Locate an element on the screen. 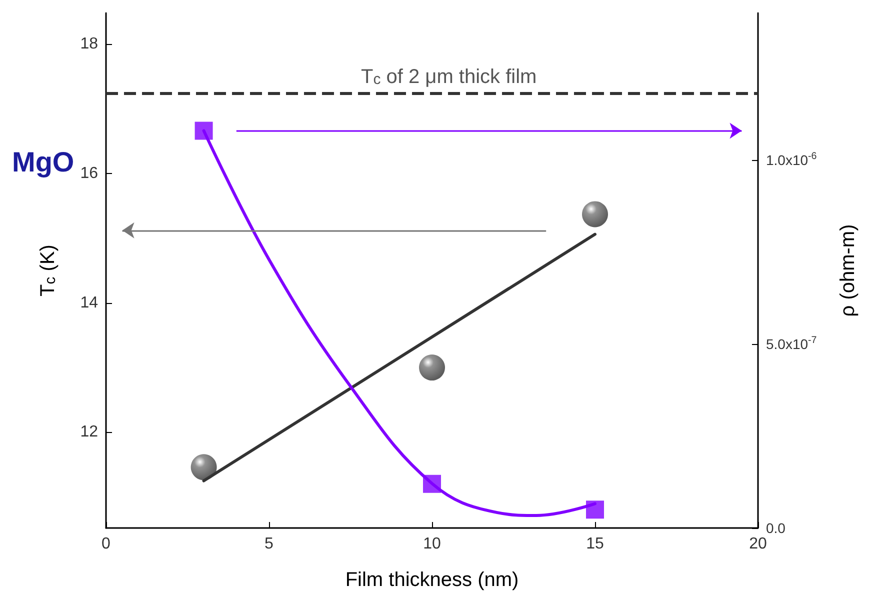 The width and height of the screenshot is (876, 616). y-axis-title: Tc (K) is located at coordinates (48, 270).